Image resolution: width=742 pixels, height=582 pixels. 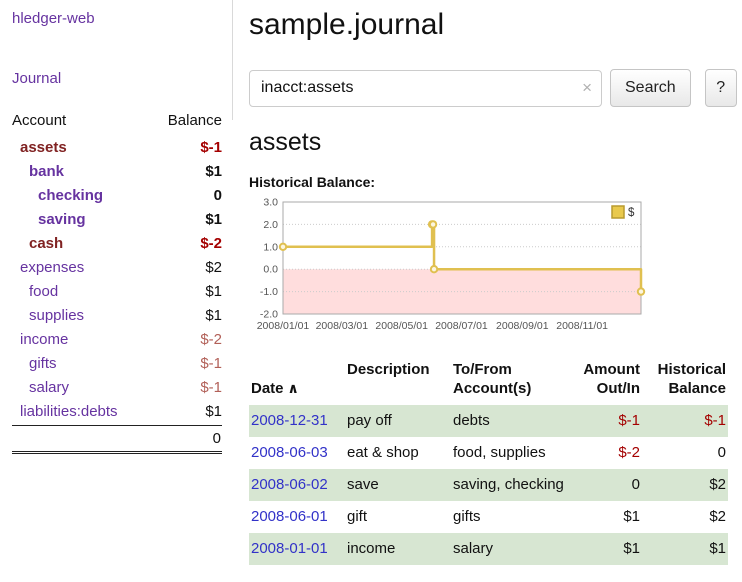 I want to click on transaction-balance: 0, so click(x=721, y=452).